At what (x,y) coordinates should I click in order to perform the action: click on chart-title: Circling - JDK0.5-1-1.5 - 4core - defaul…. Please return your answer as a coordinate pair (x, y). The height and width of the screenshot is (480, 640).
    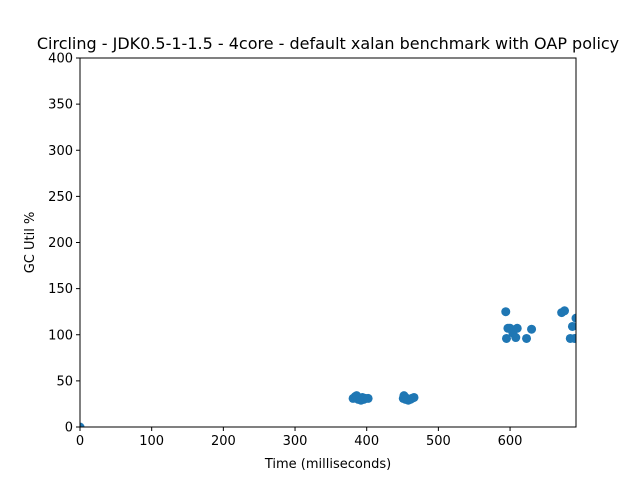
    Looking at the image, I should click on (328, 43).